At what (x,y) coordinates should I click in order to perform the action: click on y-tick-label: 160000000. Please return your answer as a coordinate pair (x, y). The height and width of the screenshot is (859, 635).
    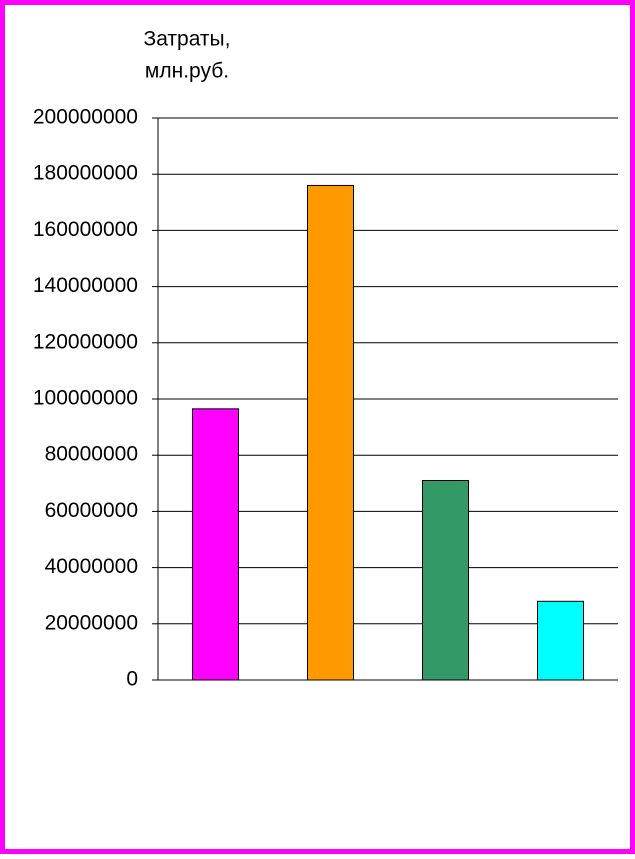
    Looking at the image, I should click on (85, 229).